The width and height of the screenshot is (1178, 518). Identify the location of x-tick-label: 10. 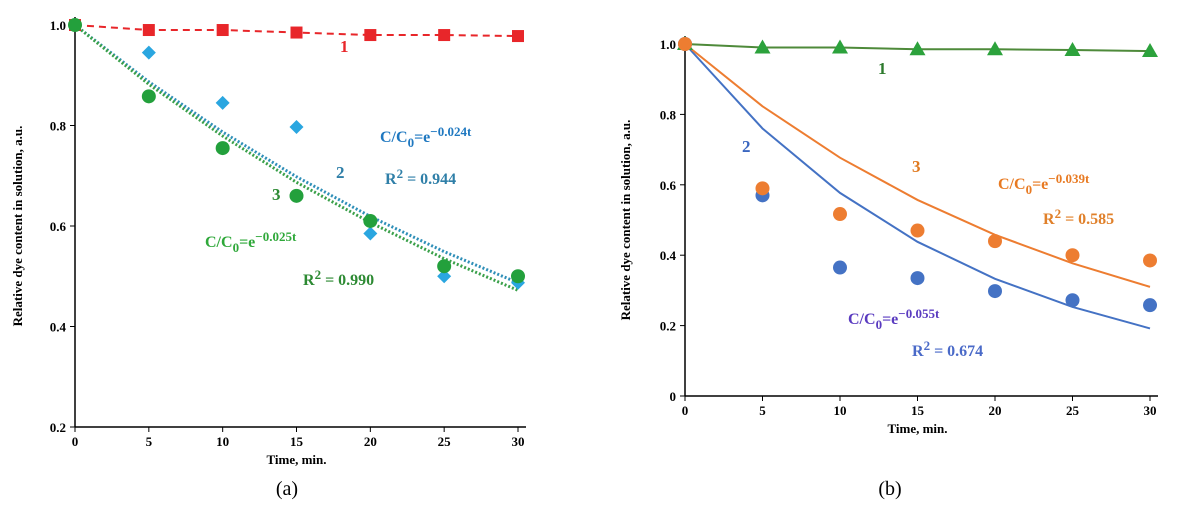
(840, 410).